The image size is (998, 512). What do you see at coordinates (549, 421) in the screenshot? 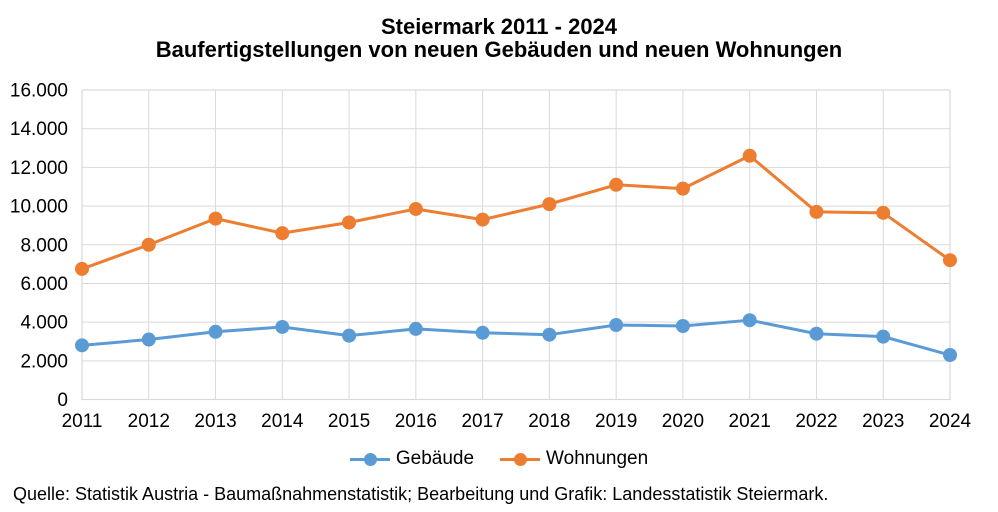
I see `x-axis-tick-label: 2018` at bounding box center [549, 421].